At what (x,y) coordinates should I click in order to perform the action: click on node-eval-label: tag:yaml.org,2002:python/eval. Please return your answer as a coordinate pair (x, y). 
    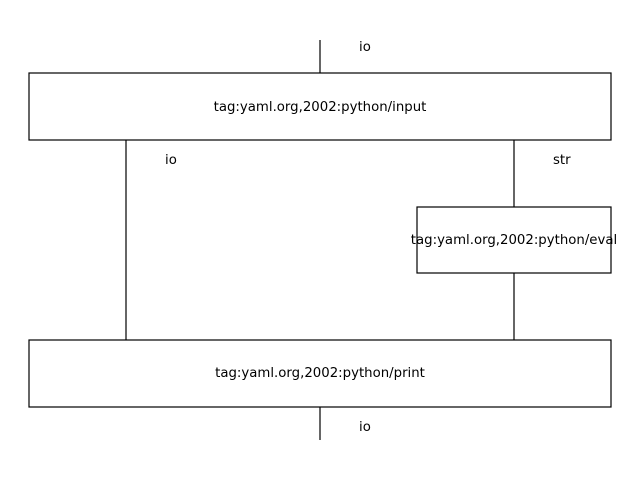
    Looking at the image, I should click on (514, 240).